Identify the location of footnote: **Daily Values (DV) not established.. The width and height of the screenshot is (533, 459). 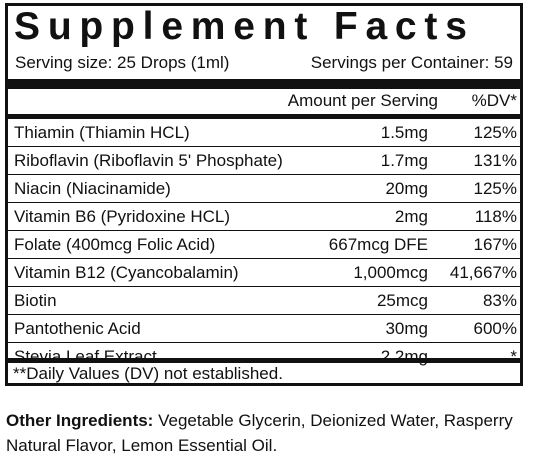
(148, 373).